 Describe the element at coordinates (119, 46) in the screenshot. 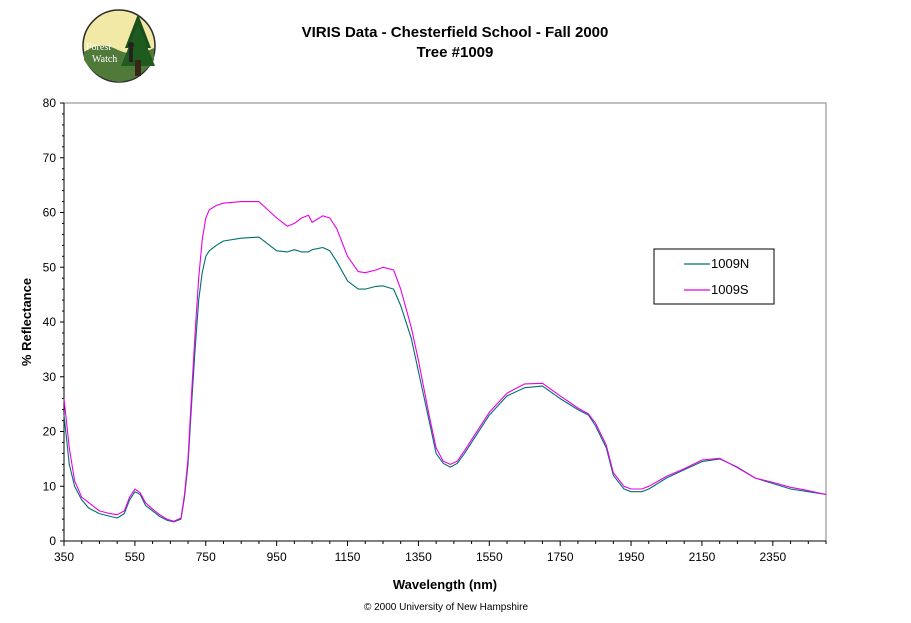

I see `forest-watch-logo: Forest Watch` at that location.